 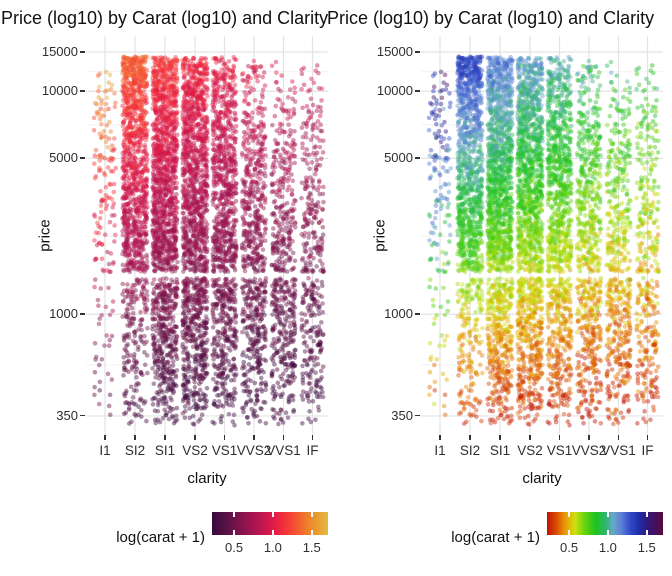 What do you see at coordinates (470, 450) in the screenshot?
I see `x-tick-label-right-1: SI2` at bounding box center [470, 450].